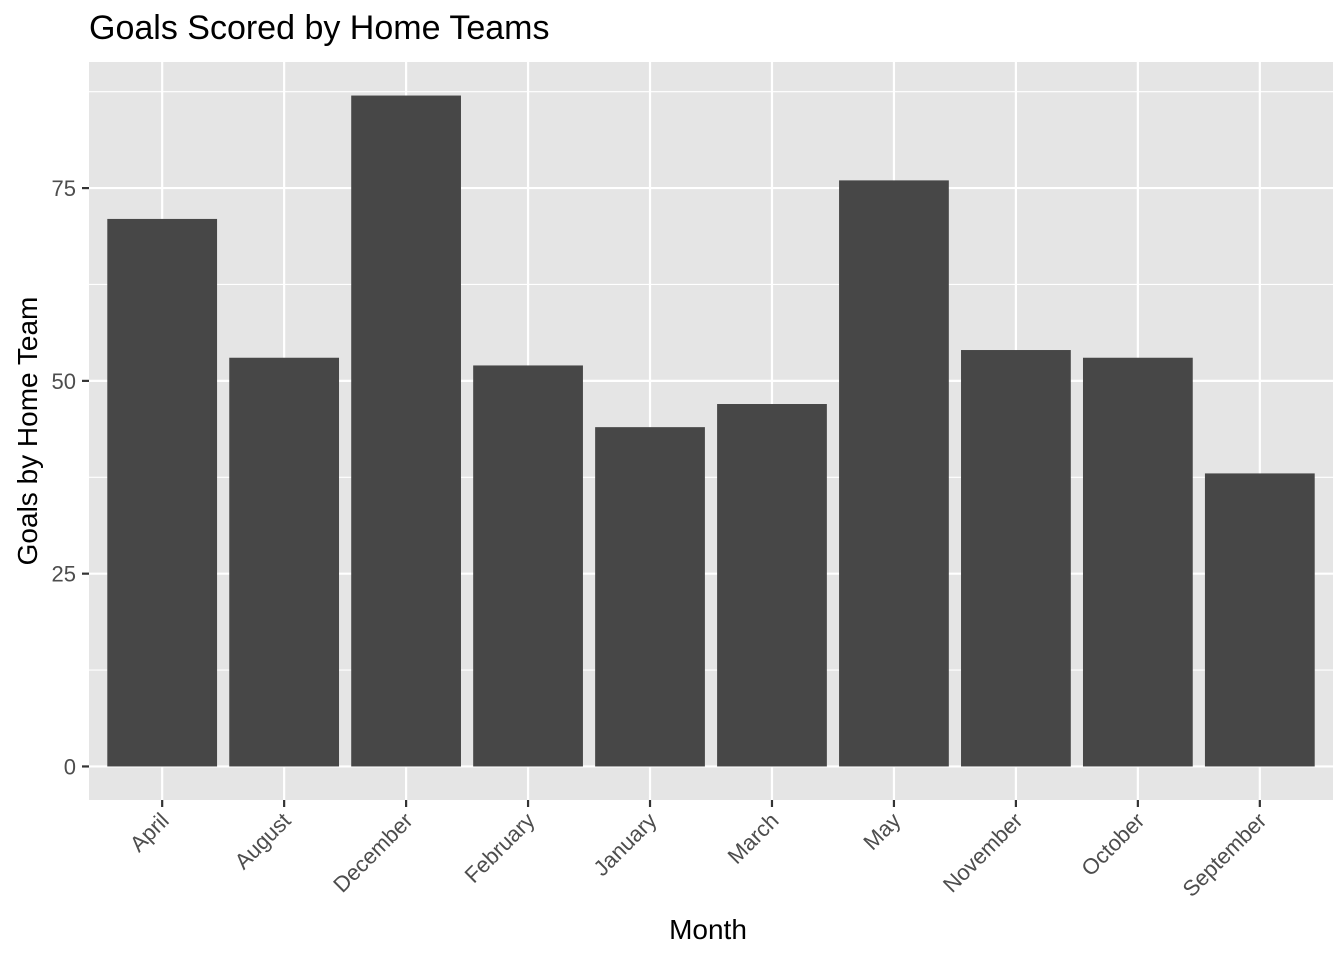  I want to click on x-axis-title: Month, so click(708, 929).